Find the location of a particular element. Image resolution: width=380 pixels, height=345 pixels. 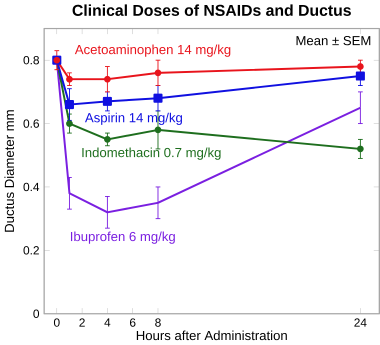

y-axis-title: Ductus Diameter mm is located at coordinates (9, 171).